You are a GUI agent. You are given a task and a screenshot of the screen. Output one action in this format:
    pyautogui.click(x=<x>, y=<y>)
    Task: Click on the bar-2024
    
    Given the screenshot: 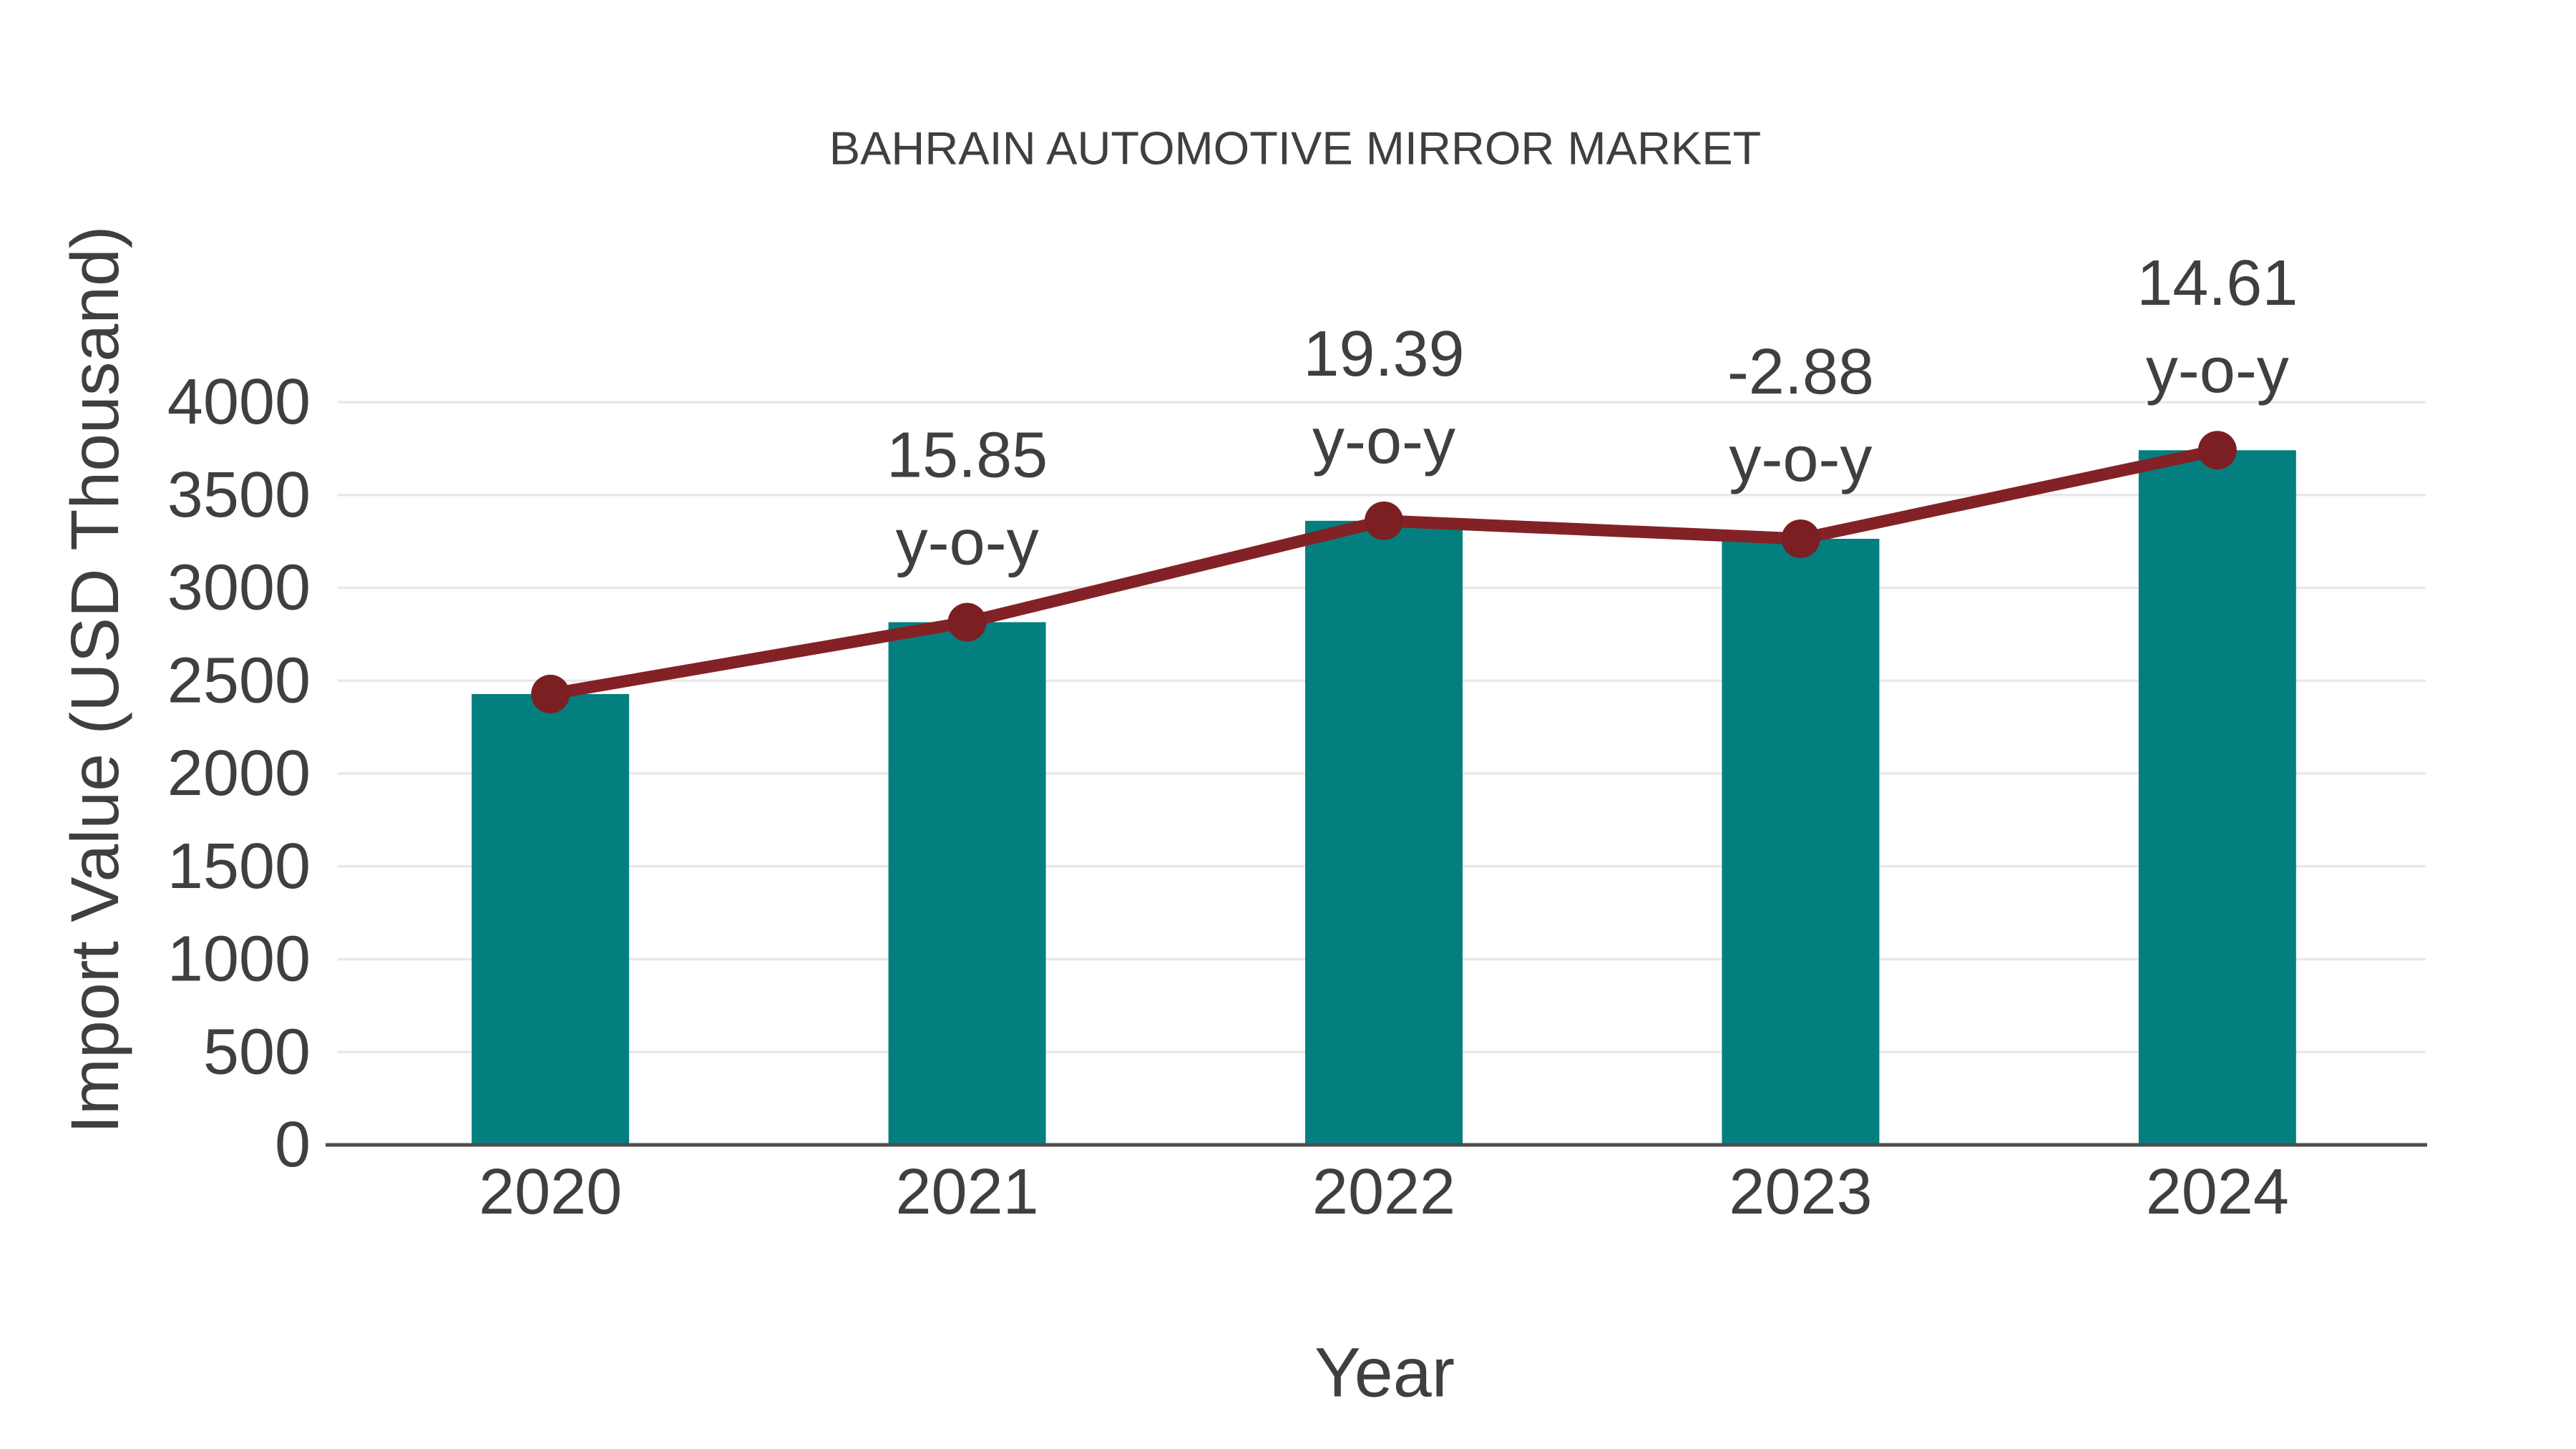 What is the action you would take?
    pyautogui.click(x=2217, y=797)
    